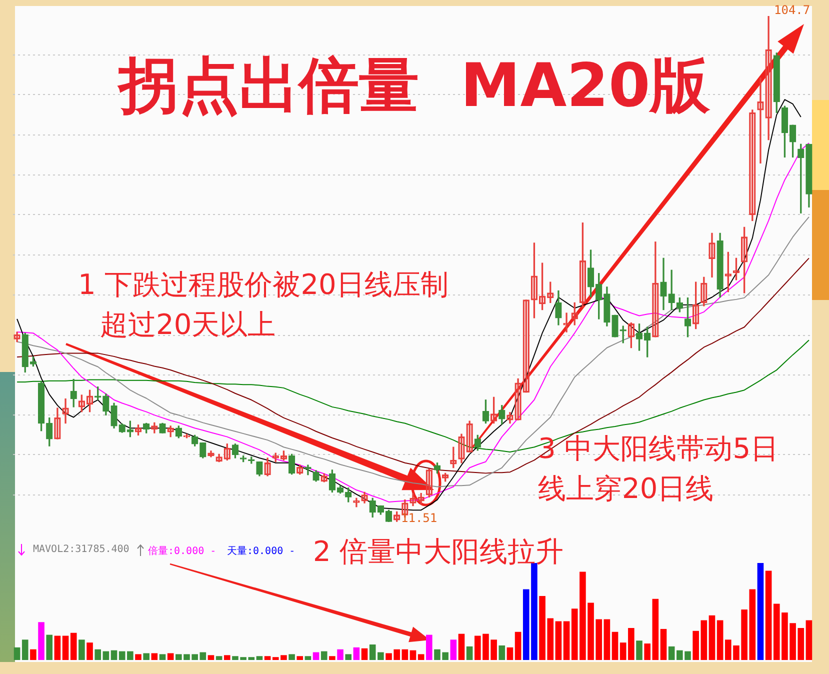  What do you see at coordinates (308, 470) in the screenshot?
I see `candlestick` at bounding box center [308, 470].